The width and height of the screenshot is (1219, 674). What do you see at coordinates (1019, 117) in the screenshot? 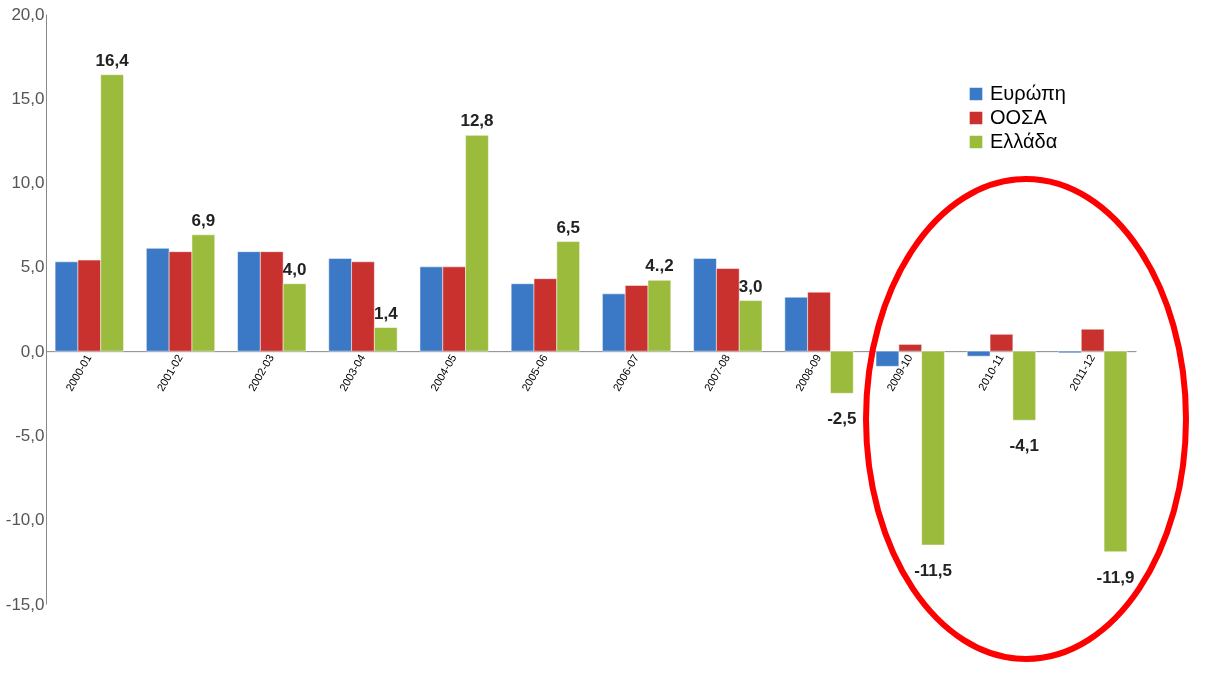
I see `legend-label: ΟΟΣΑ` at bounding box center [1019, 117].